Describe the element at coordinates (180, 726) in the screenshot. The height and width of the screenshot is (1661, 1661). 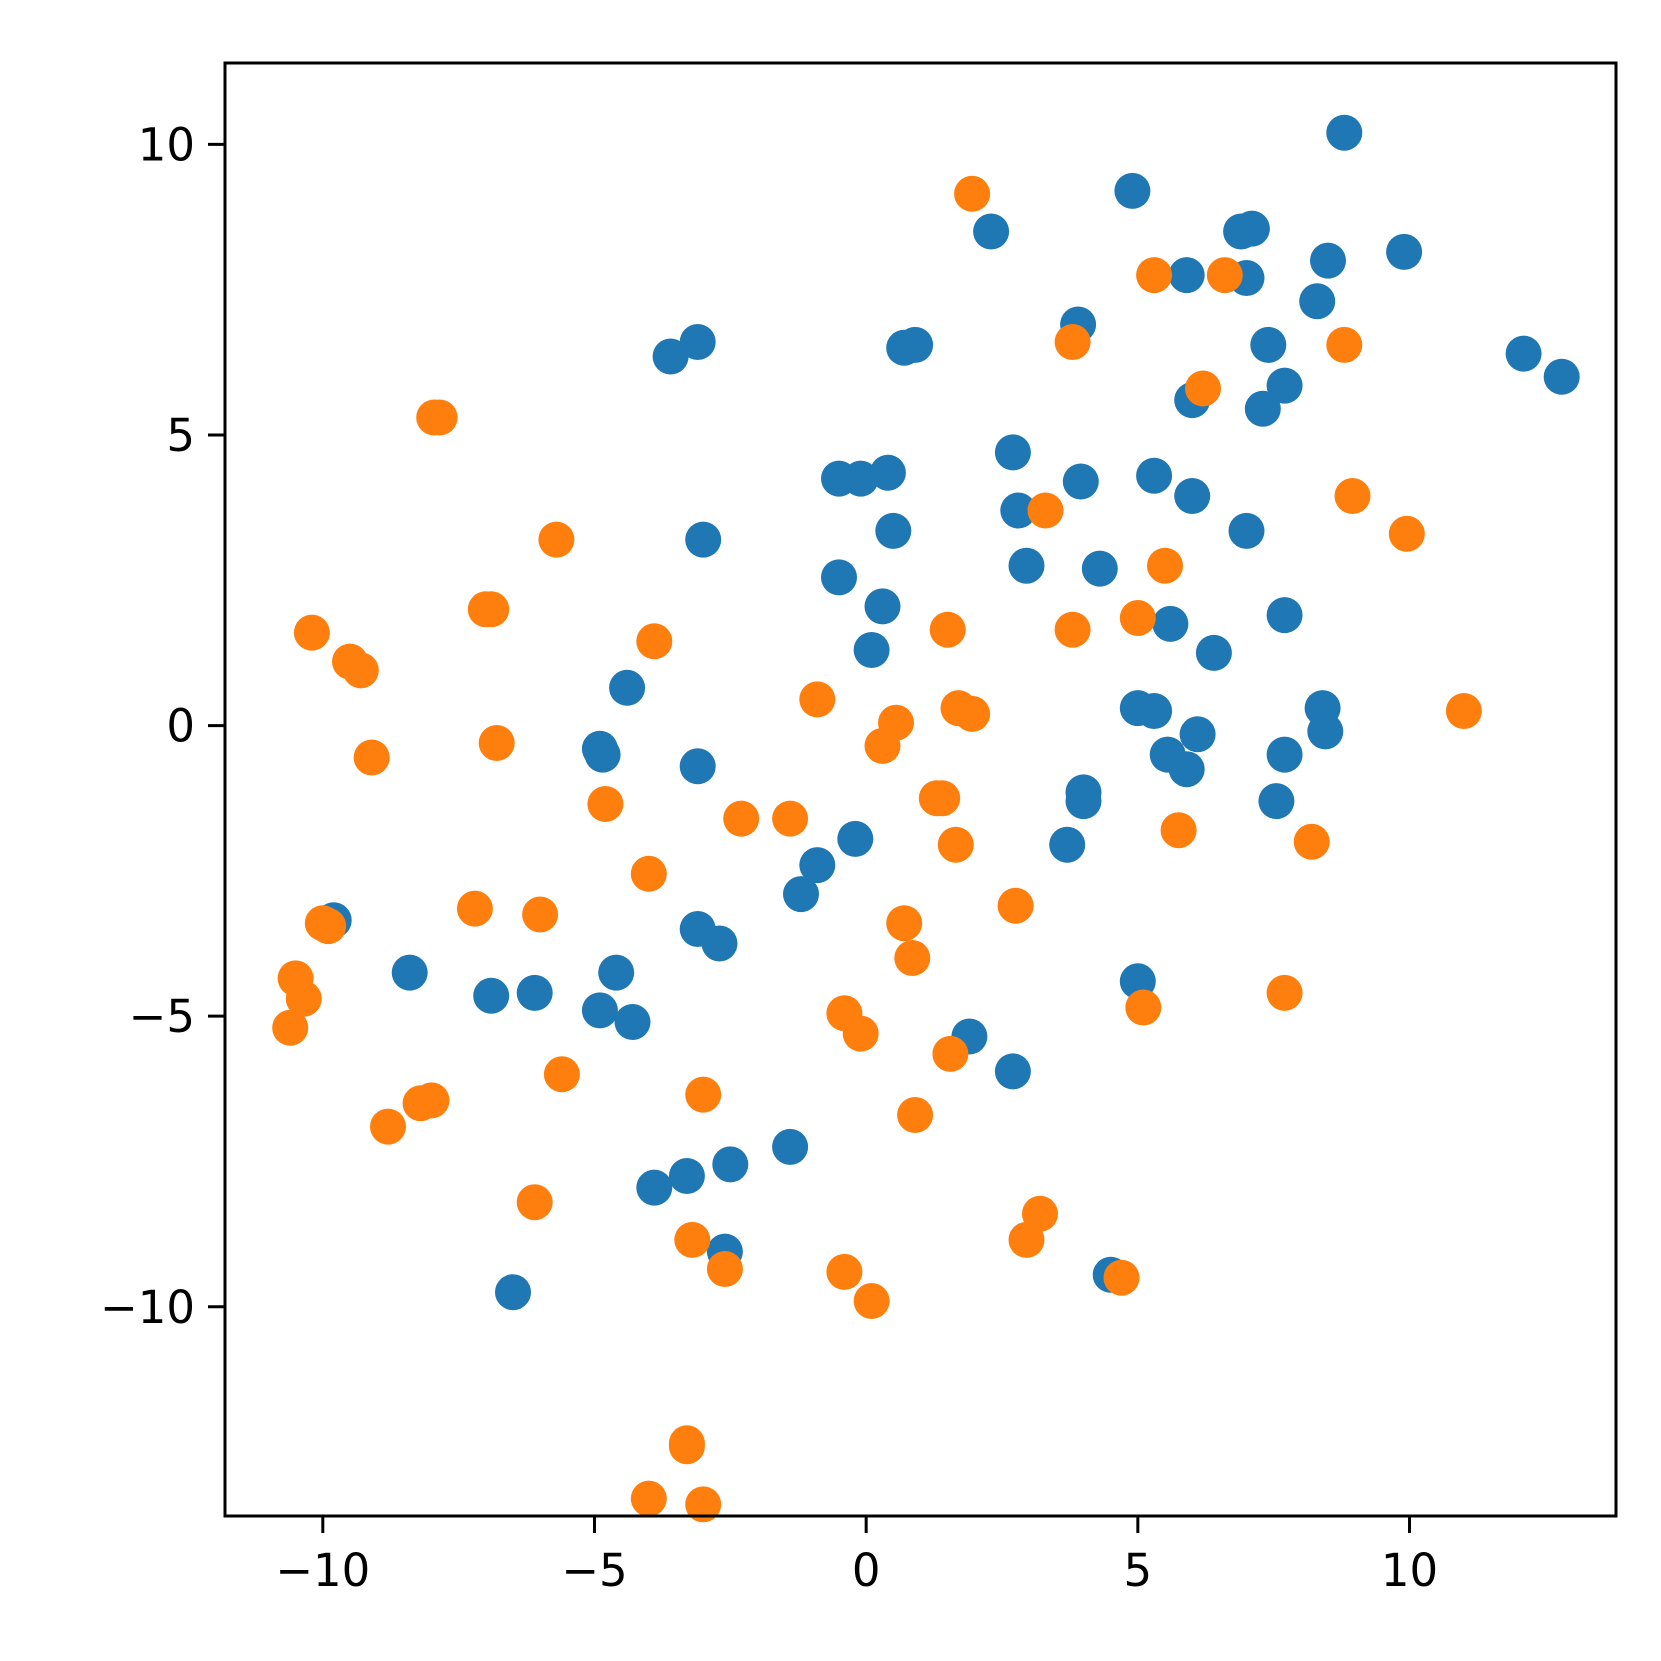
I see `y-tick-label: 0` at that location.